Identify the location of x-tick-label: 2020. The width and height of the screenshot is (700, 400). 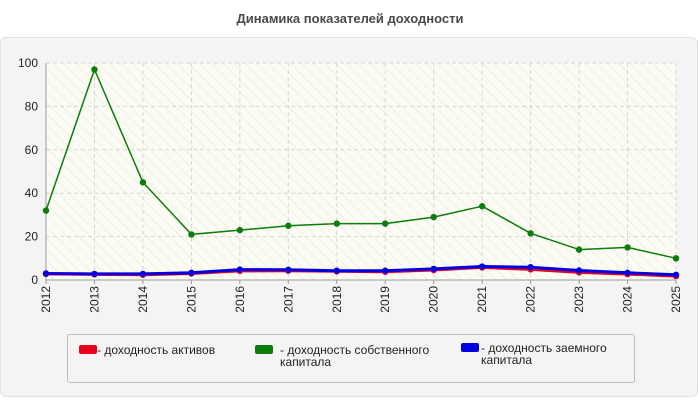
(434, 299).